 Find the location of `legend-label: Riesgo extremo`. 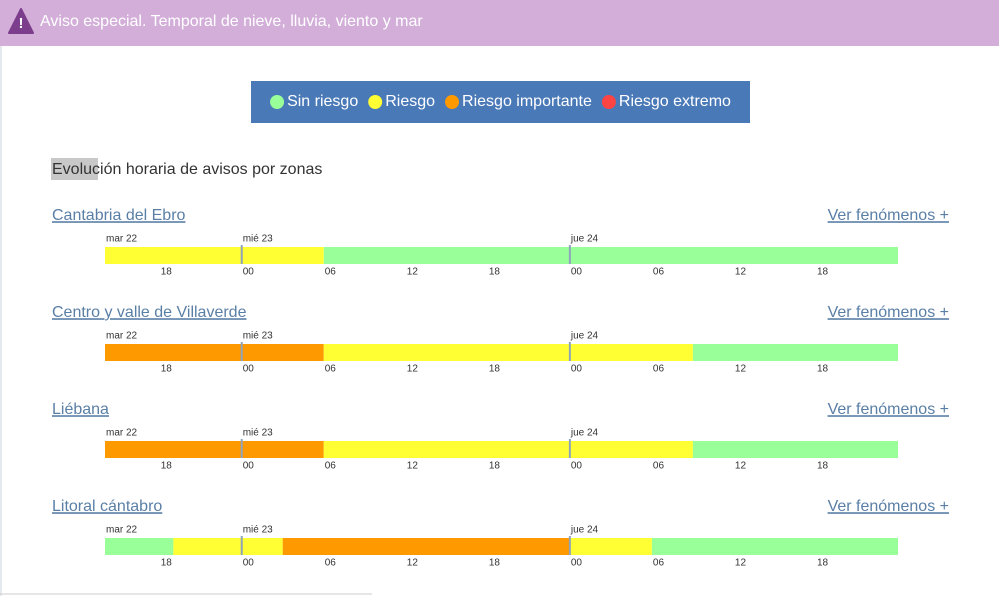

legend-label: Riesgo extremo is located at coordinates (675, 101).